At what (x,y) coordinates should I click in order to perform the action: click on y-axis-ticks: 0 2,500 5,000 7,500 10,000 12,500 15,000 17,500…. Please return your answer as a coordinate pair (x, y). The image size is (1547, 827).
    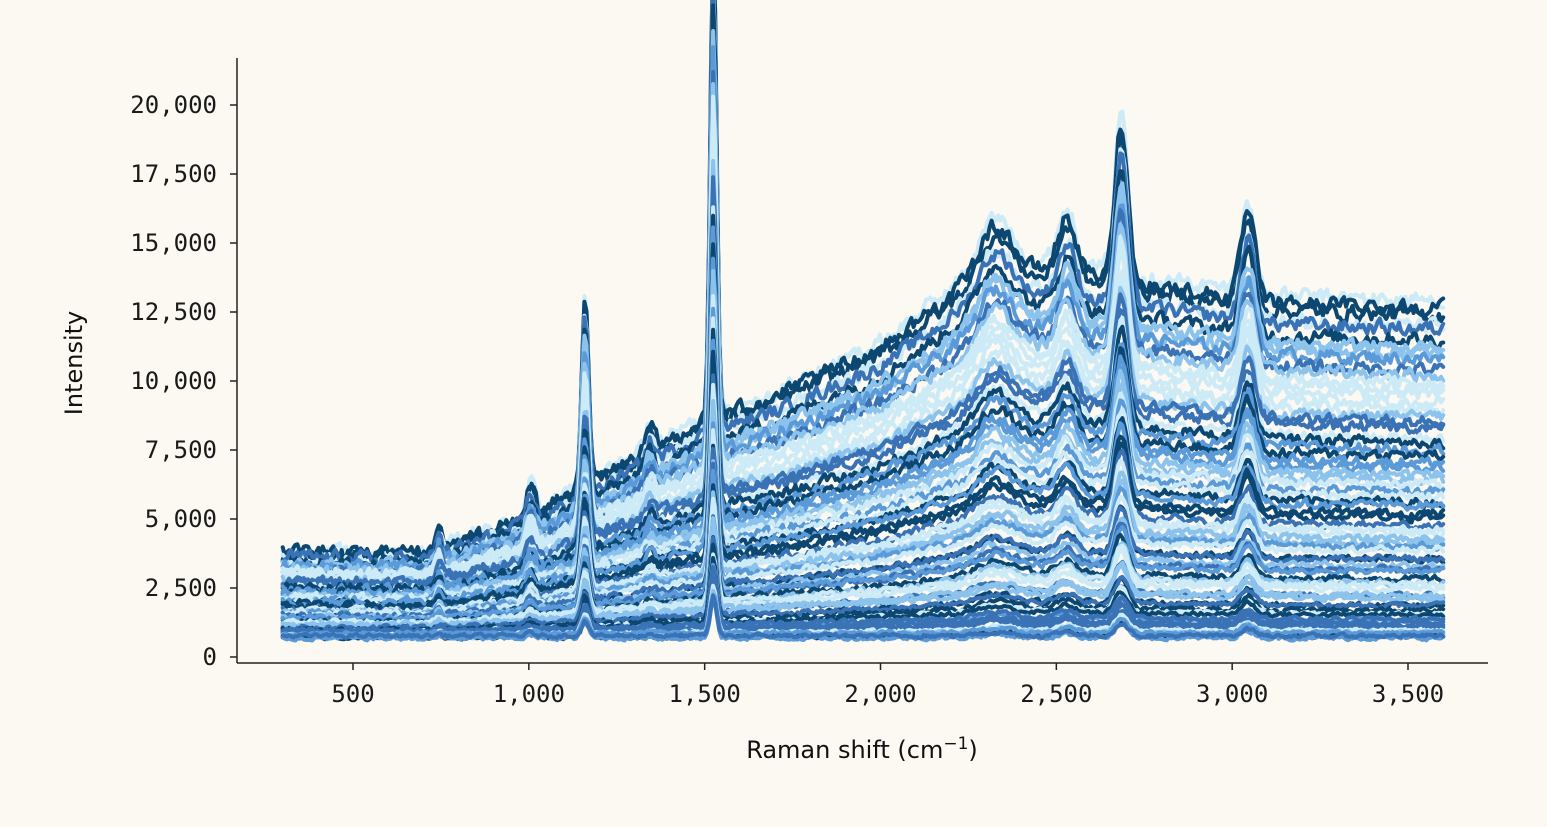
    Looking at the image, I should click on (183, 381).